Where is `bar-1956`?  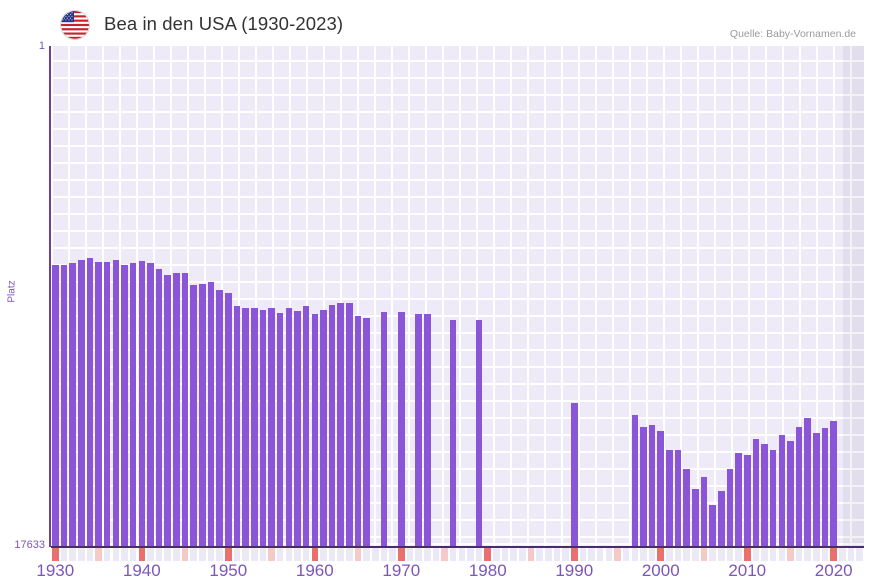
bar-1956 is located at coordinates (280, 429).